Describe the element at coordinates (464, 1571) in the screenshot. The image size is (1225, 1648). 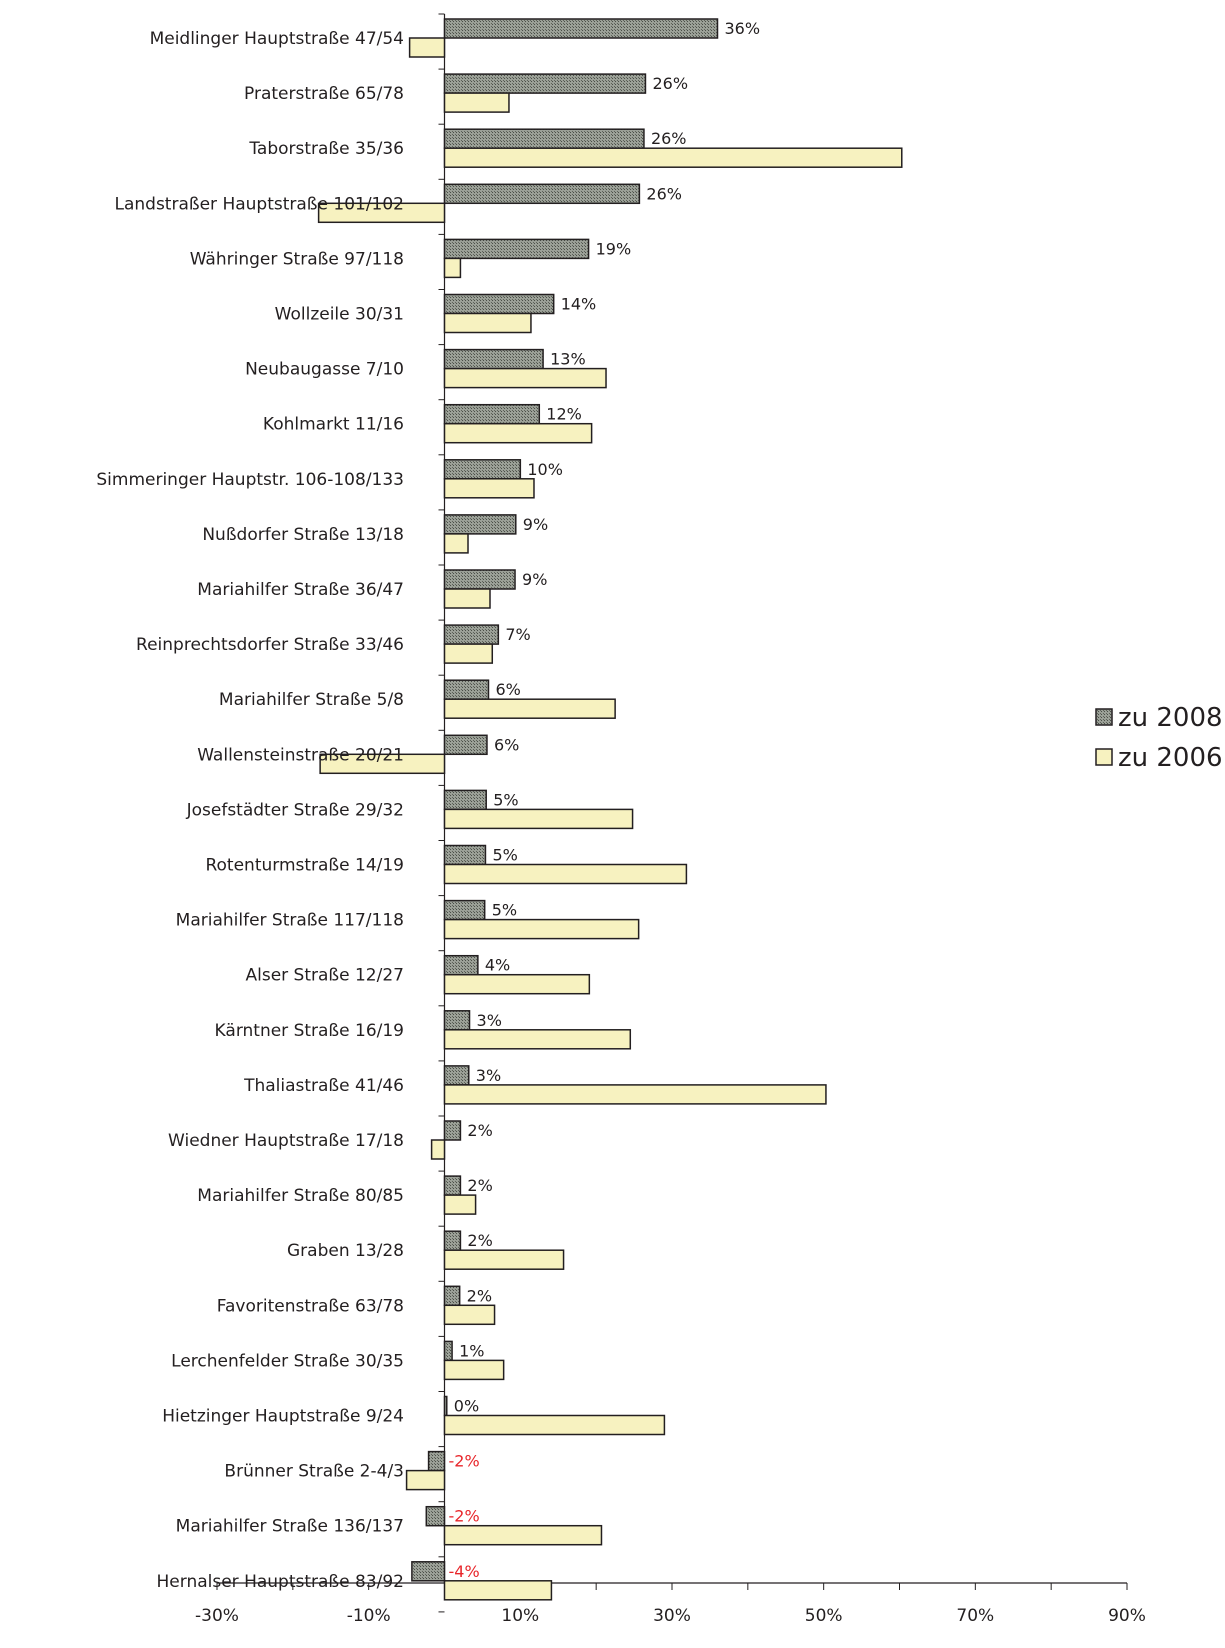
I see `data-label: -4%` at that location.